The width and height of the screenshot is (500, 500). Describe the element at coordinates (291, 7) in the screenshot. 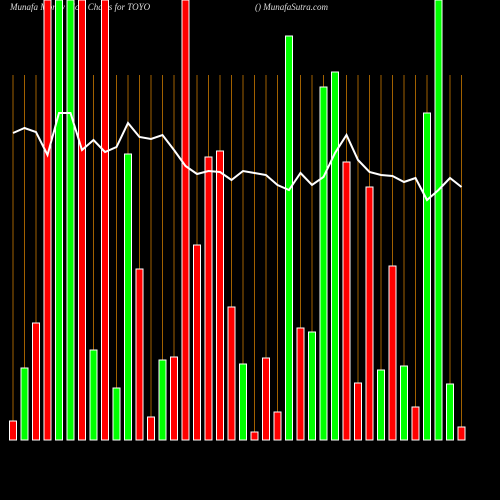

I see `chart-subtitle: () MunafaSutra.com` at that location.